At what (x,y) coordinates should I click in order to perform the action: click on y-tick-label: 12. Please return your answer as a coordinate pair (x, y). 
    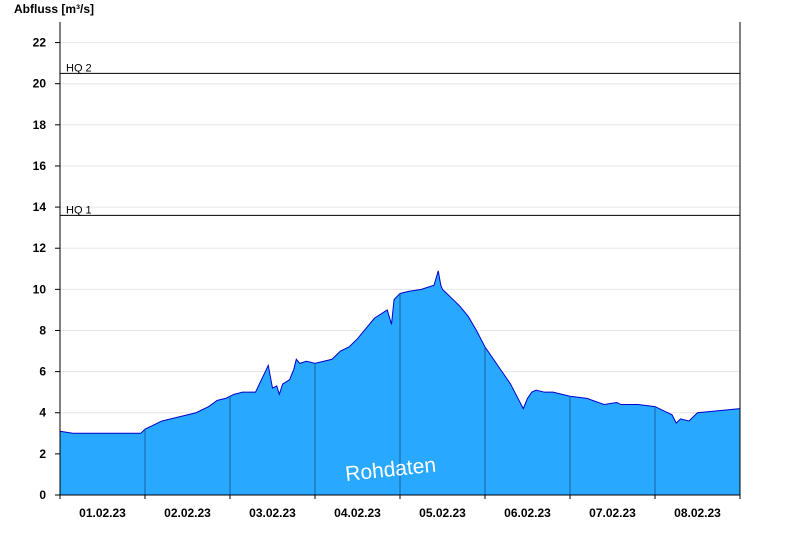
    Looking at the image, I should click on (40, 248).